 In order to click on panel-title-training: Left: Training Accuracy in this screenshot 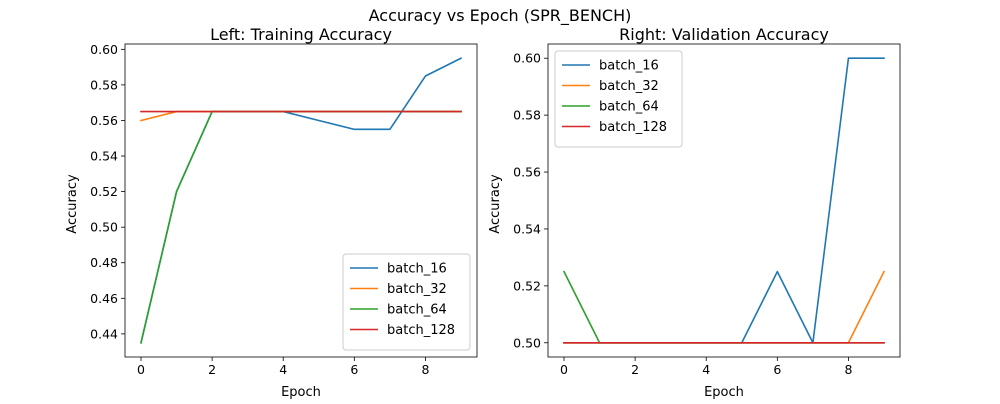, I will do `click(301, 34)`.